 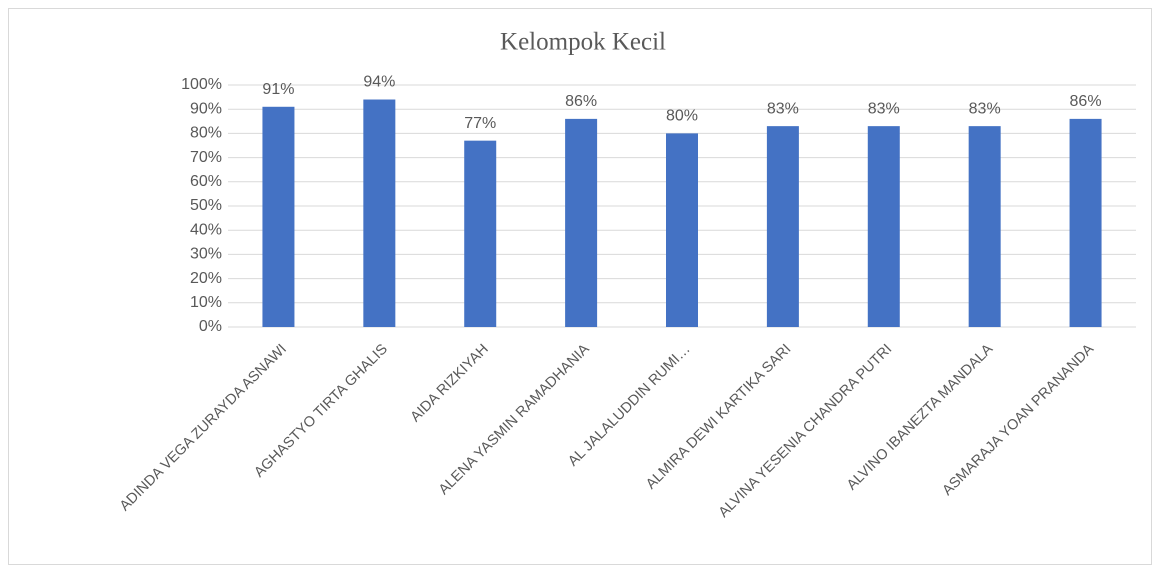 What do you see at coordinates (201, 84) in the screenshot?
I see `y-tick-label: 100%` at bounding box center [201, 84].